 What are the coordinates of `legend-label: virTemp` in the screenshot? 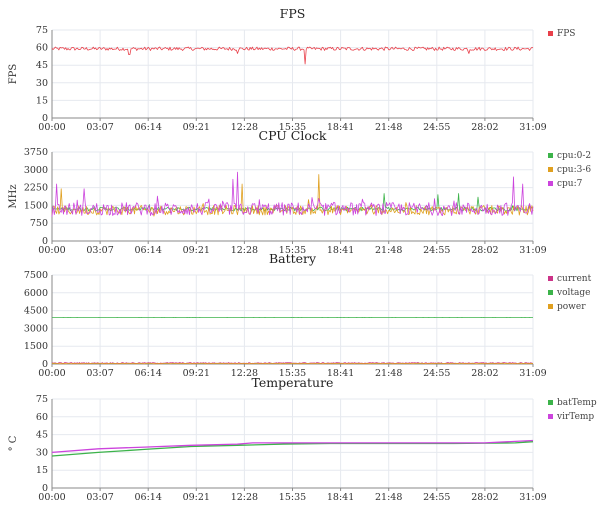 It's located at (575, 417).